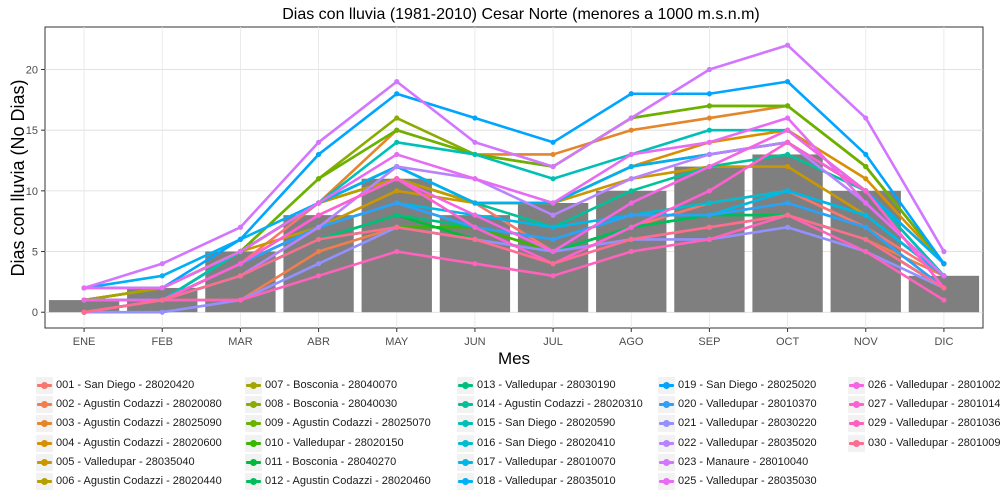 This screenshot has height=500, width=1000. What do you see at coordinates (474, 342) in the screenshot?
I see `x-tick-label: JUN` at bounding box center [474, 342].